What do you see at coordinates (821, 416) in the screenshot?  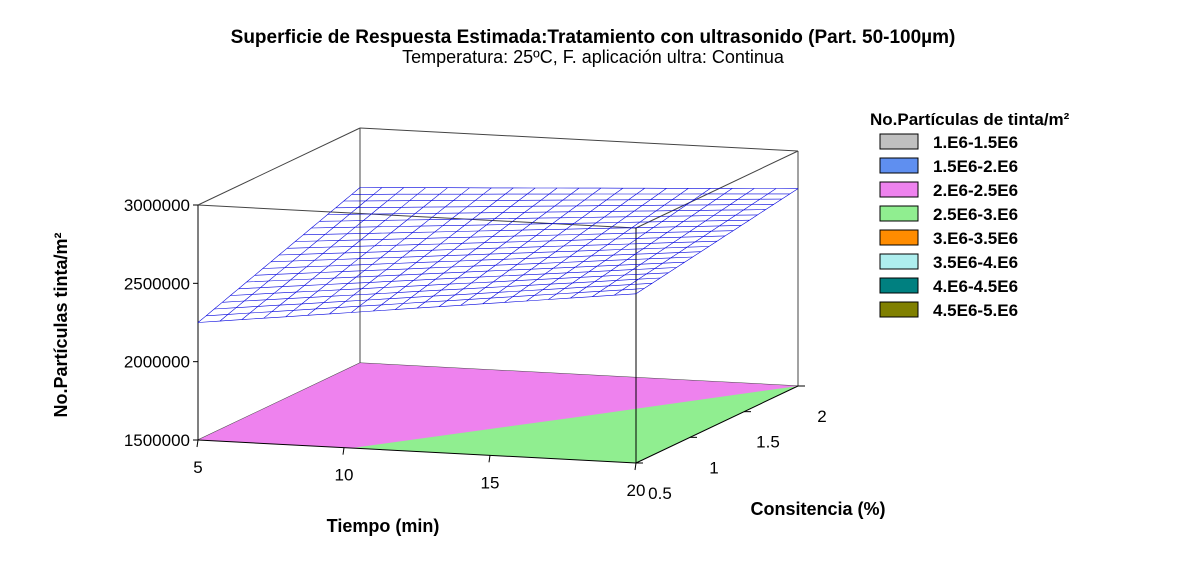 I see `y-tick-label: 2` at bounding box center [821, 416].